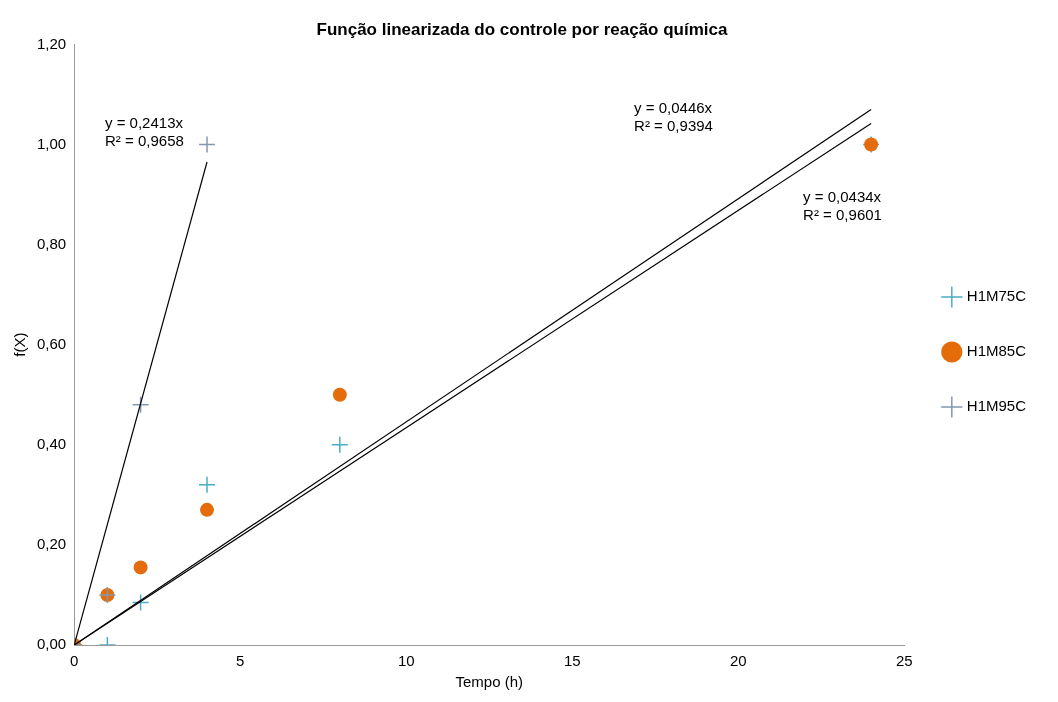  I want to click on chart-title: Função linearizada do controle por reação química, so click(522, 29).